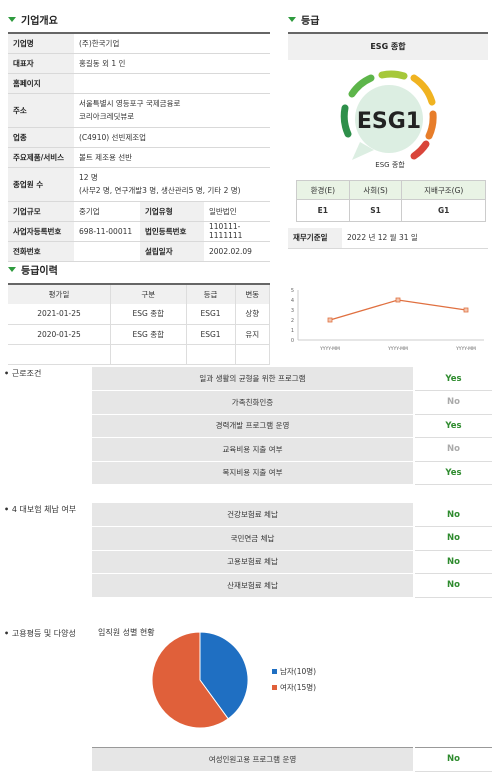 The height and width of the screenshot is (779, 500). I want to click on history-cell: ESG 종합, so click(148, 334).